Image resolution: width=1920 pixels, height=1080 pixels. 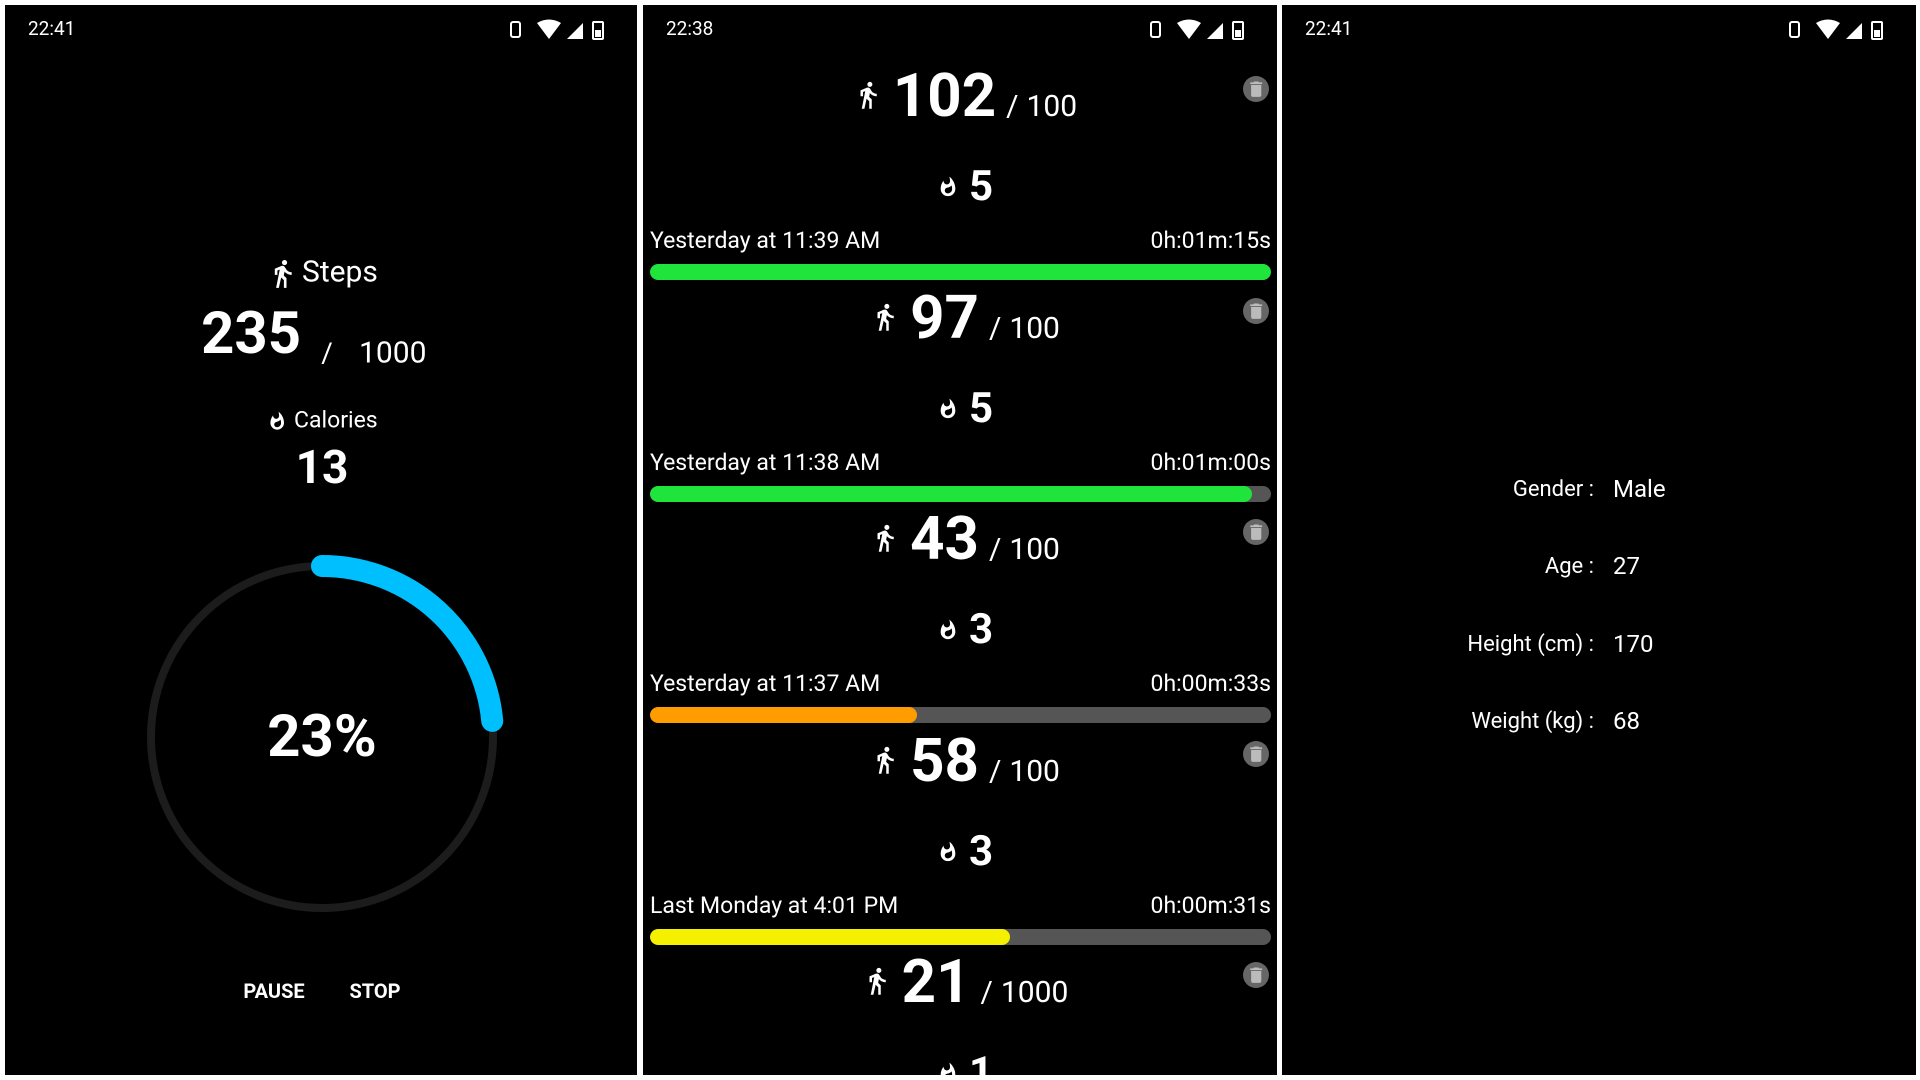 What do you see at coordinates (273, 991) in the screenshot?
I see `pause-button: PAUSE` at bounding box center [273, 991].